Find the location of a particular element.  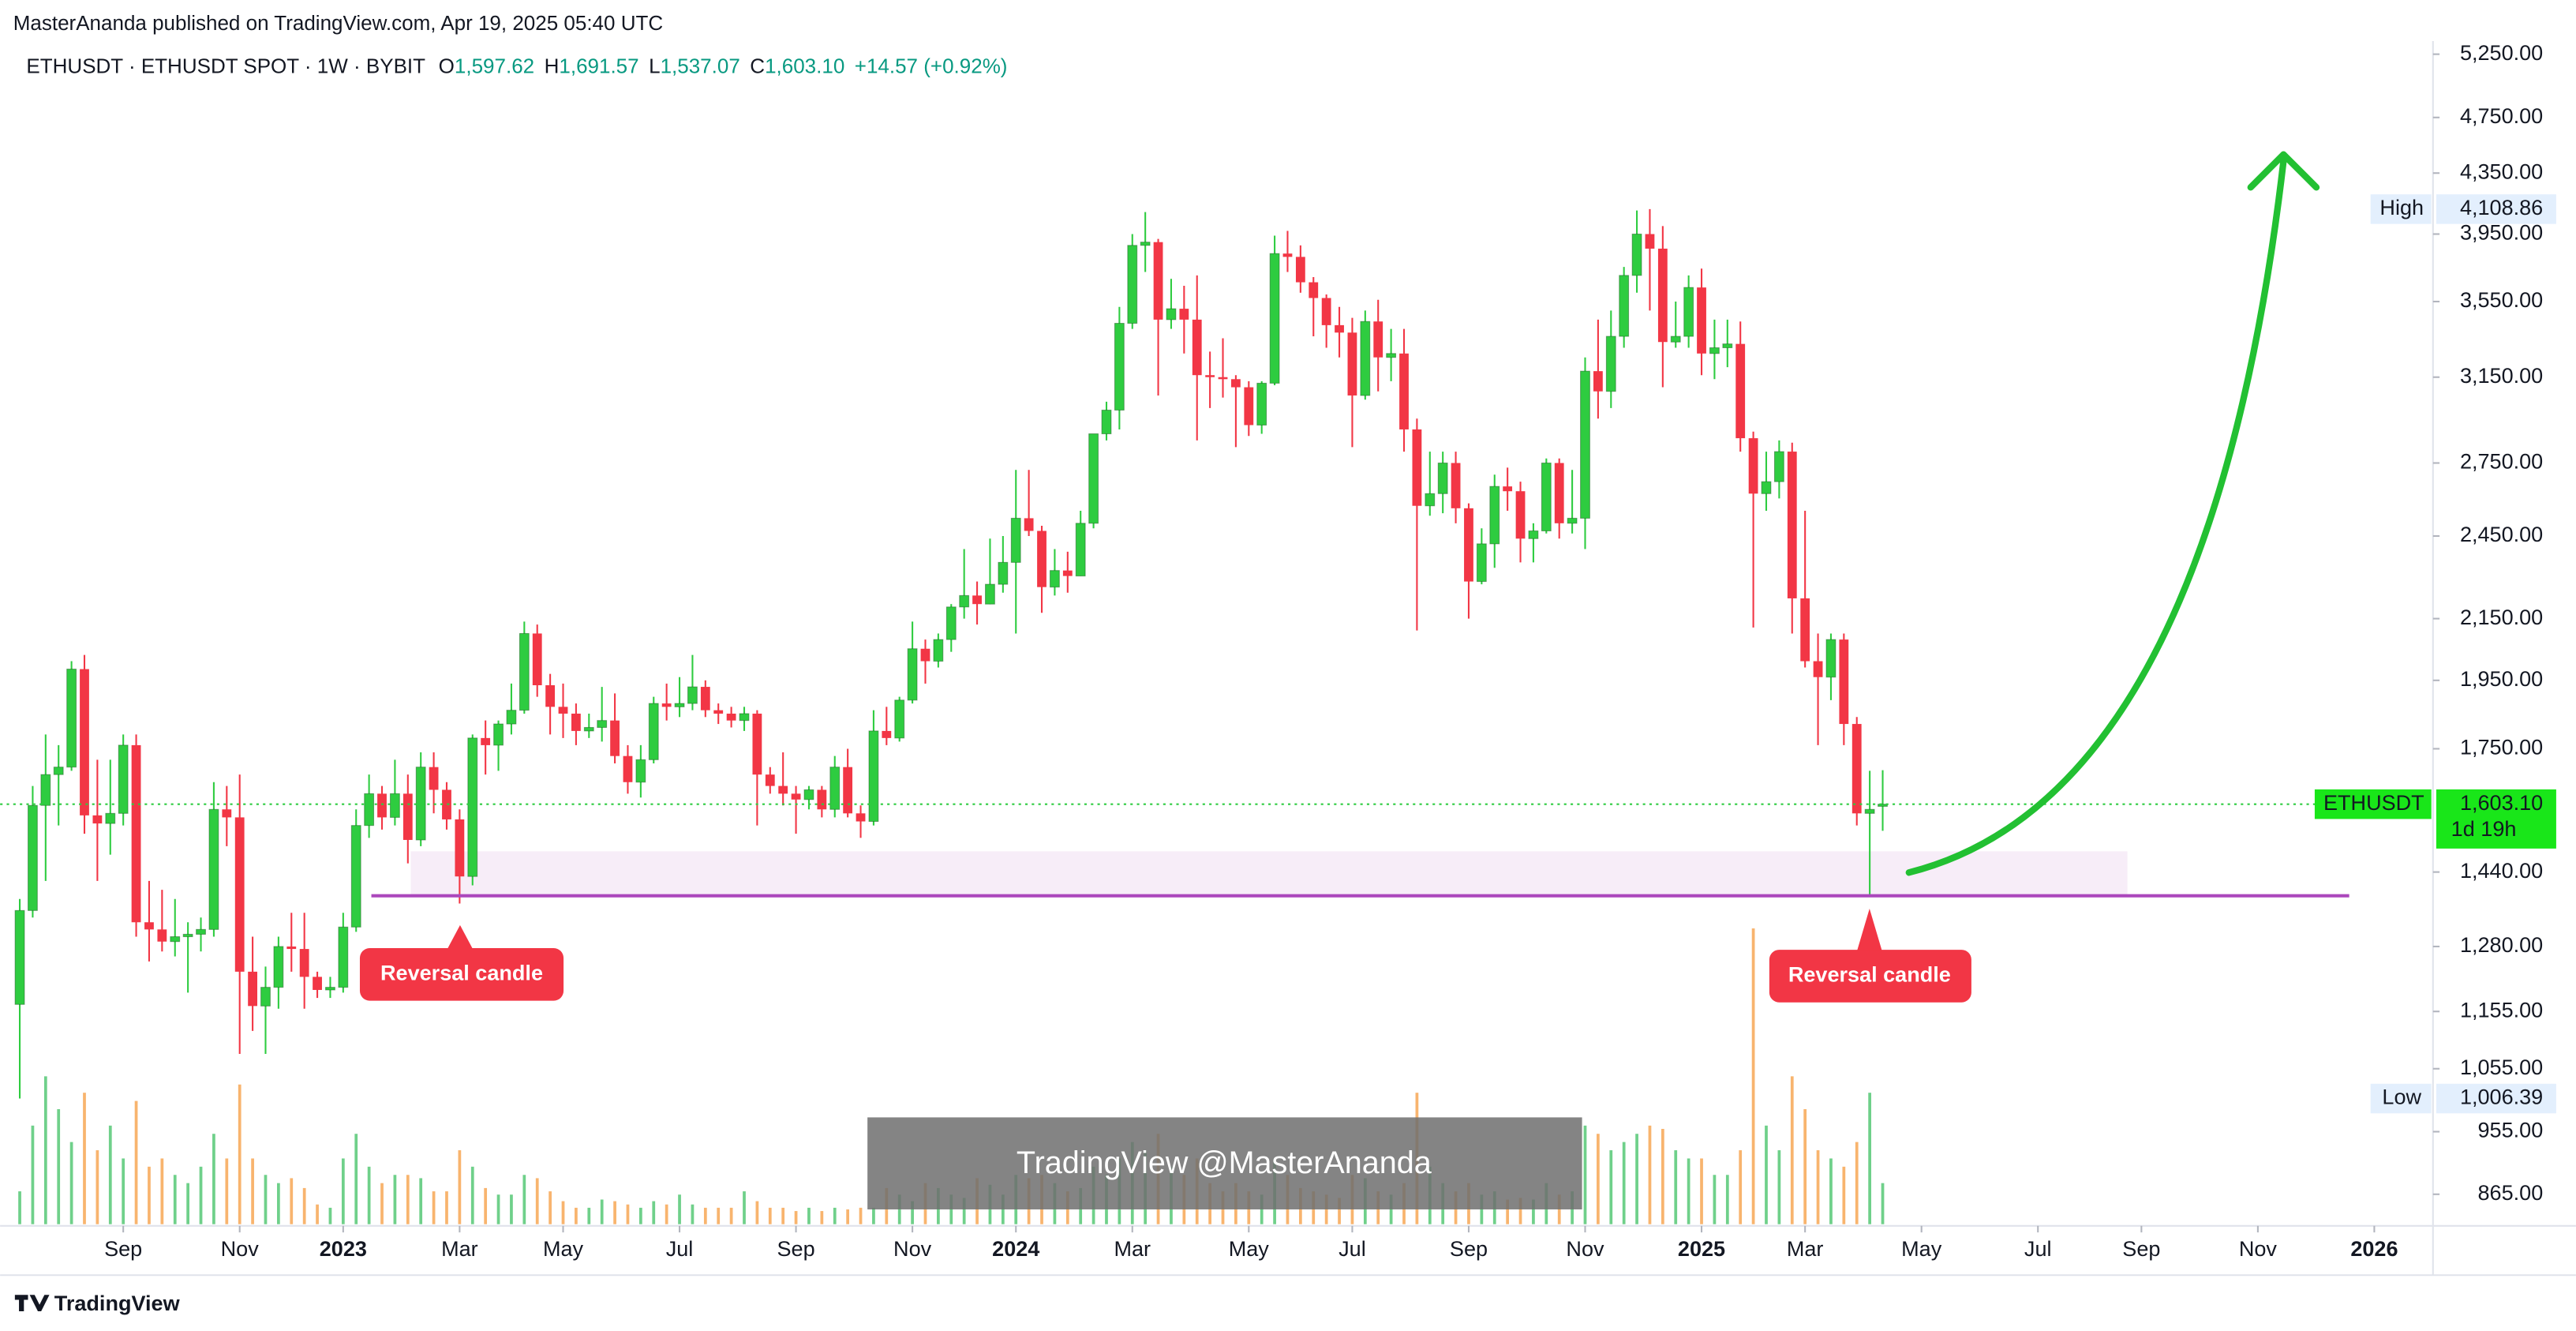

x-tick-label: Nov is located at coordinates (240, 1249).